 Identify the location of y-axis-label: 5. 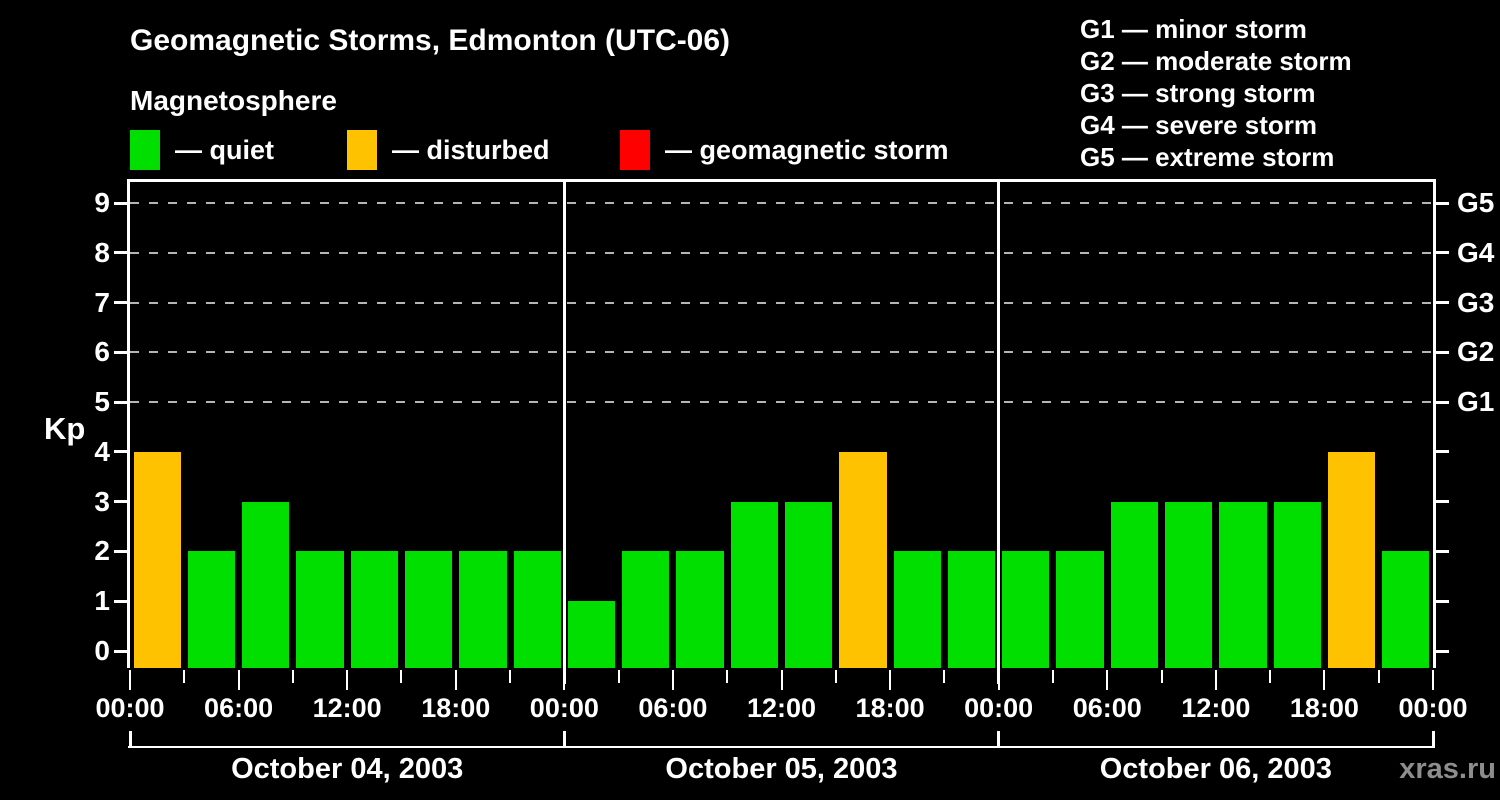
(102, 402).